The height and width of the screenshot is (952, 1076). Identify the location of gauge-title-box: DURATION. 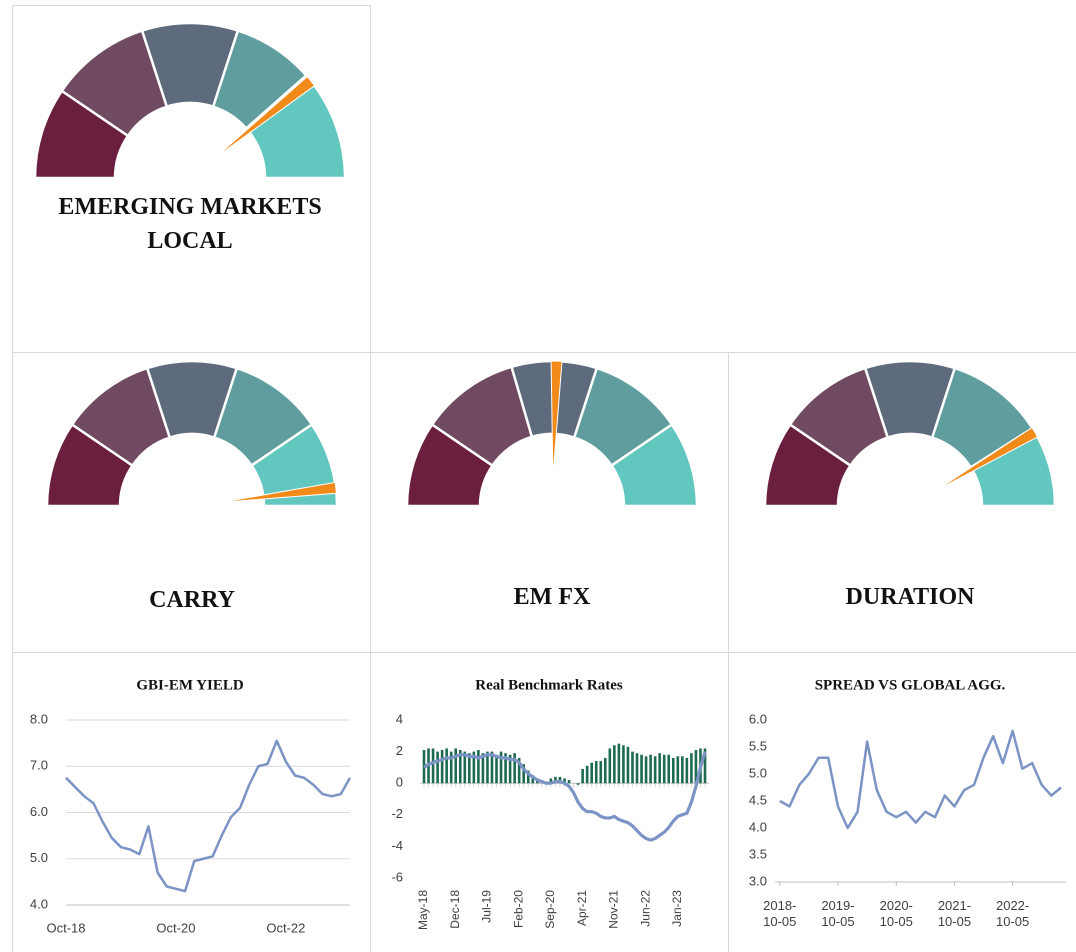
(910, 597).